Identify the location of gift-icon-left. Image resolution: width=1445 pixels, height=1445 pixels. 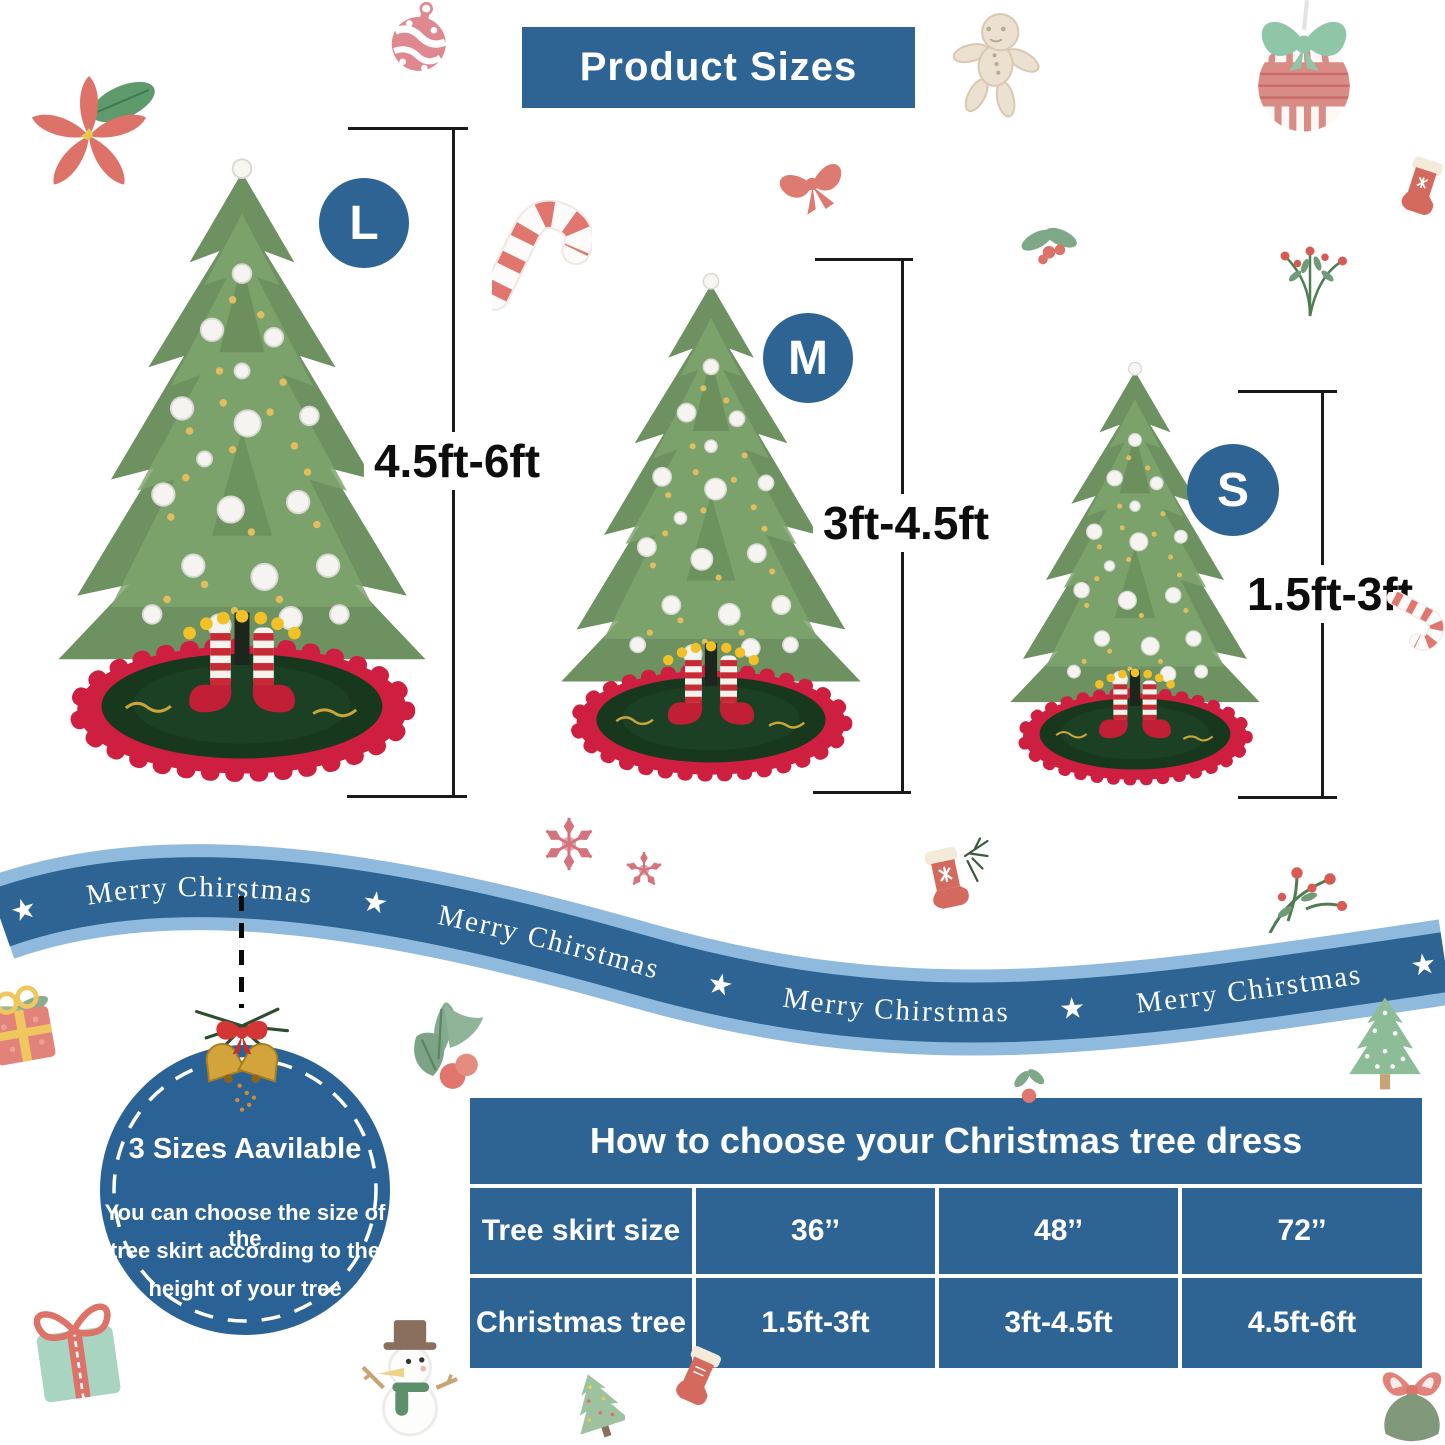
(28, 1025).